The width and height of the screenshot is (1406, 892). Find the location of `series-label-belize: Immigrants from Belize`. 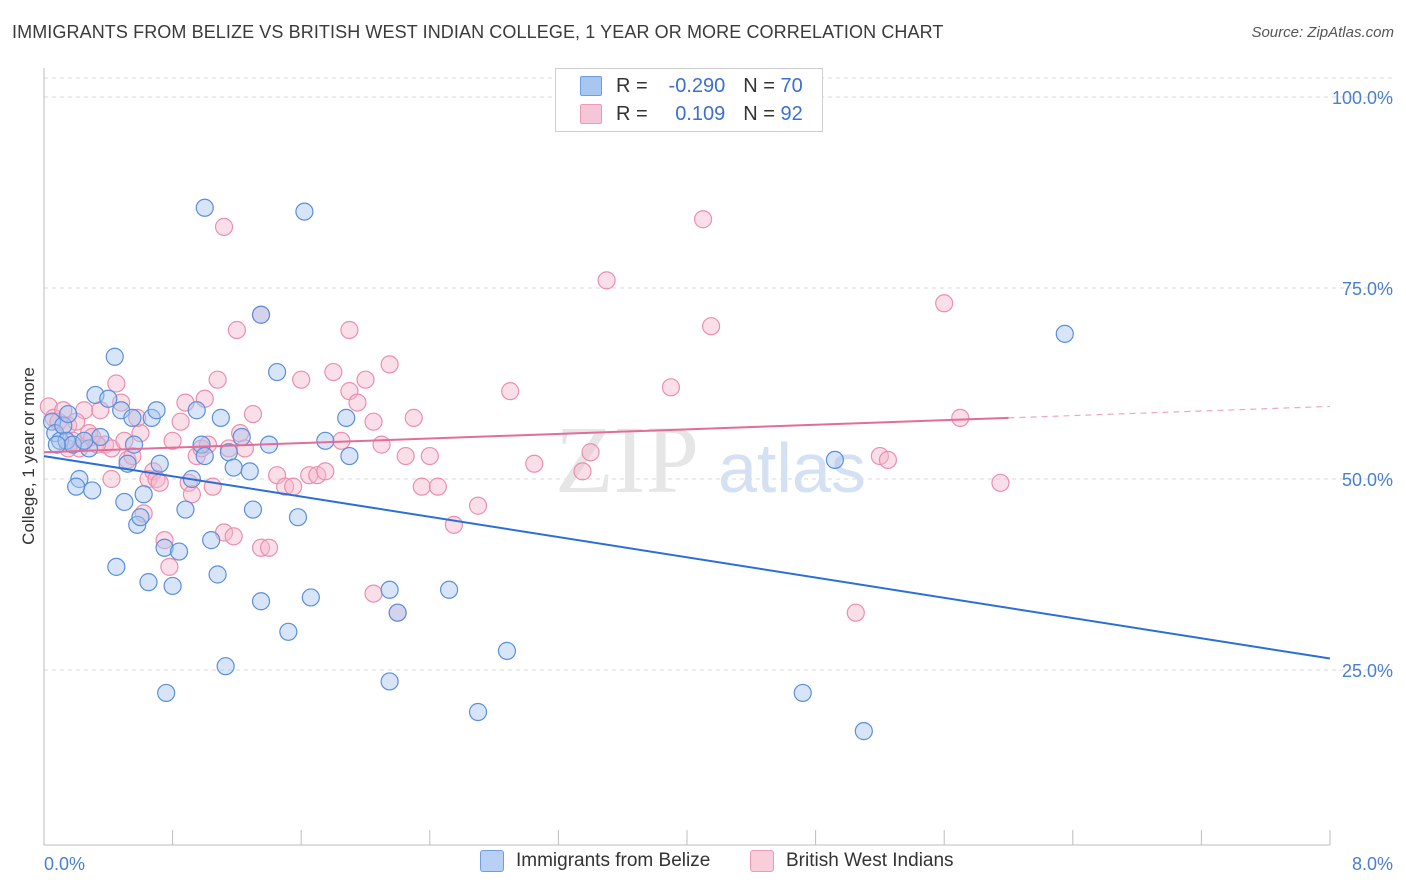

series-label-belize: Immigrants from Belize is located at coordinates (613, 860).